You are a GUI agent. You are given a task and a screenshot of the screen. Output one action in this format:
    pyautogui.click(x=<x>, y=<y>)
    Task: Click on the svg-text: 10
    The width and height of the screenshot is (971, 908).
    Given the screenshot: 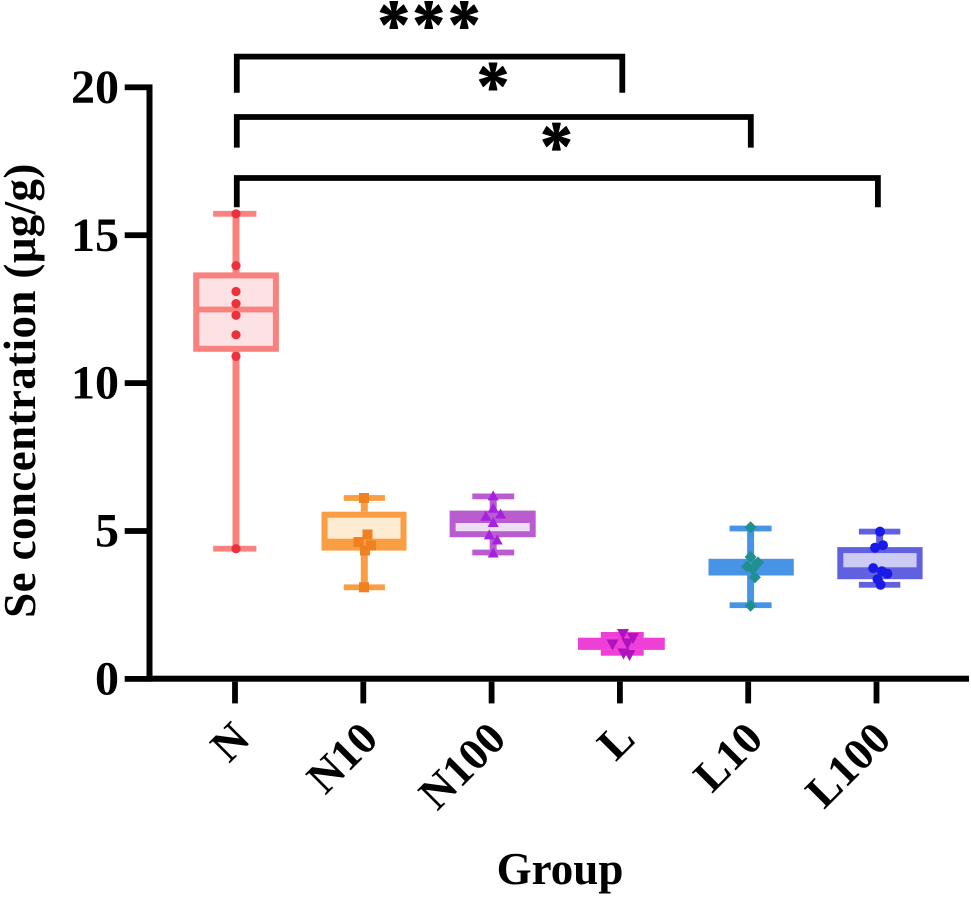 What is the action you would take?
    pyautogui.click(x=95, y=383)
    